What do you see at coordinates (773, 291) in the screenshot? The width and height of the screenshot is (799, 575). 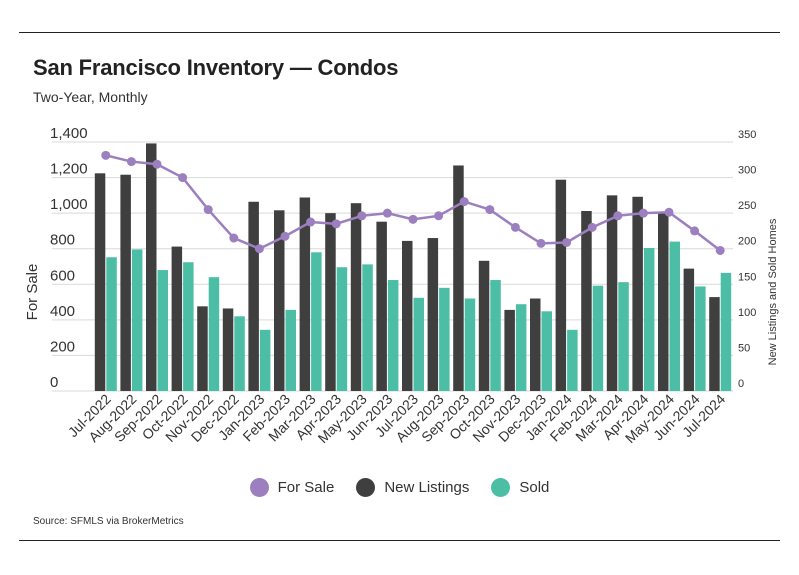 I see `right-axis-label: New Listings and Sold Homes` at bounding box center [773, 291].